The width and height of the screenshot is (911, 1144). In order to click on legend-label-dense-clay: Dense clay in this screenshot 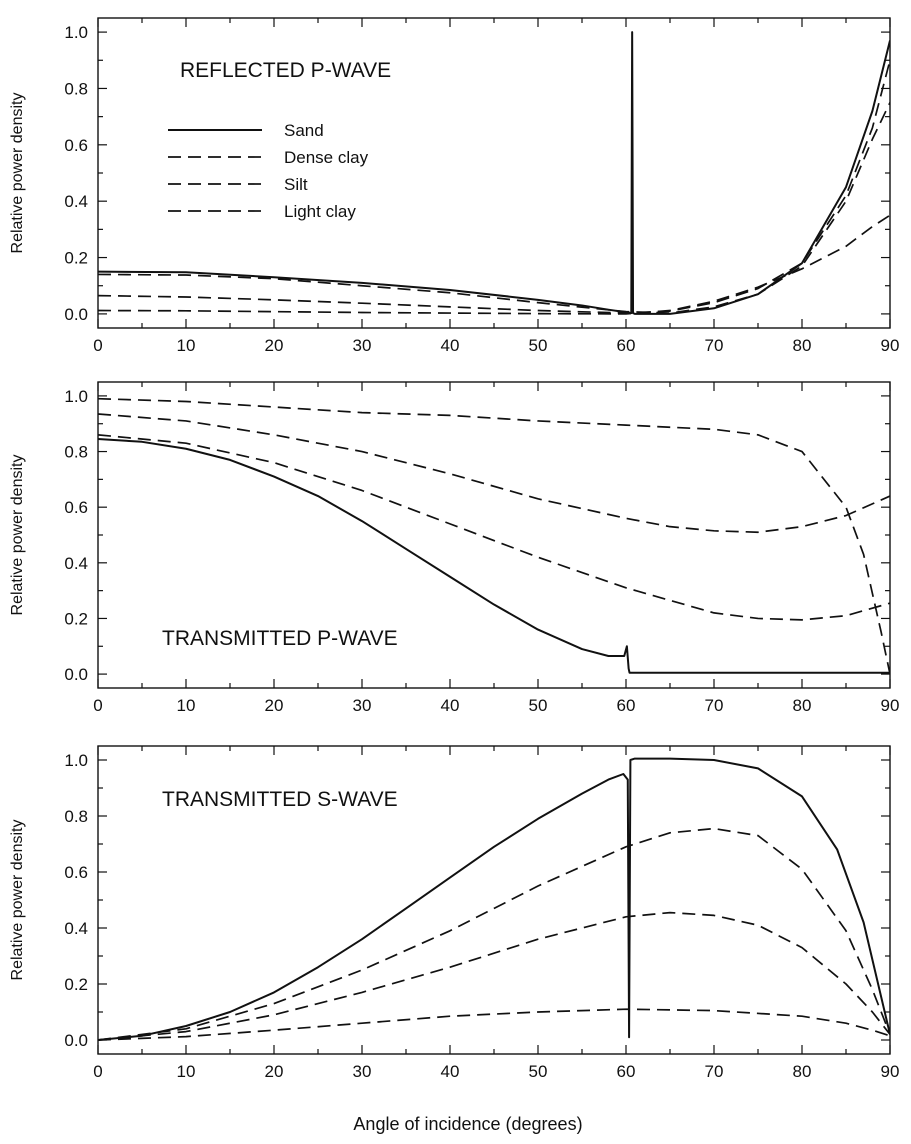, I will do `click(326, 157)`.